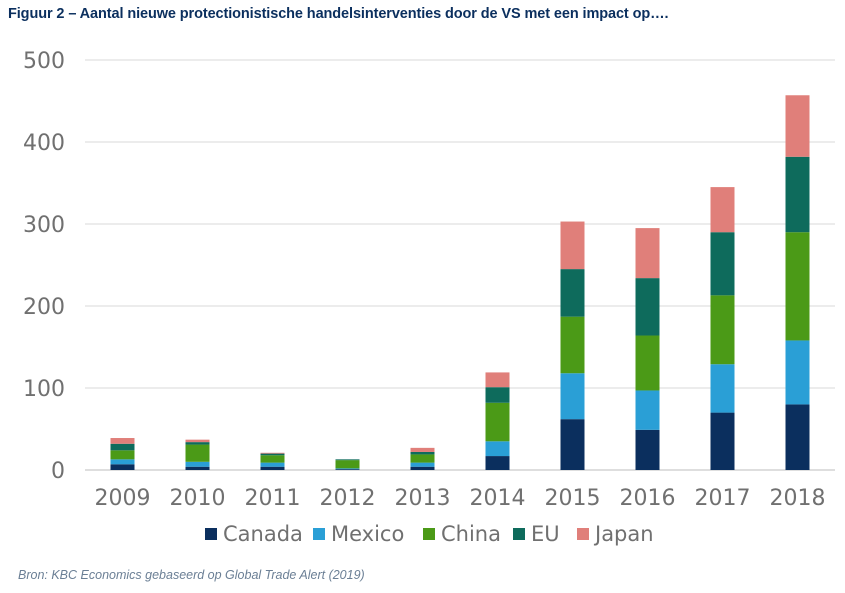  Describe the element at coordinates (573, 498) in the screenshot. I see `x-tick-label: 2015` at that location.